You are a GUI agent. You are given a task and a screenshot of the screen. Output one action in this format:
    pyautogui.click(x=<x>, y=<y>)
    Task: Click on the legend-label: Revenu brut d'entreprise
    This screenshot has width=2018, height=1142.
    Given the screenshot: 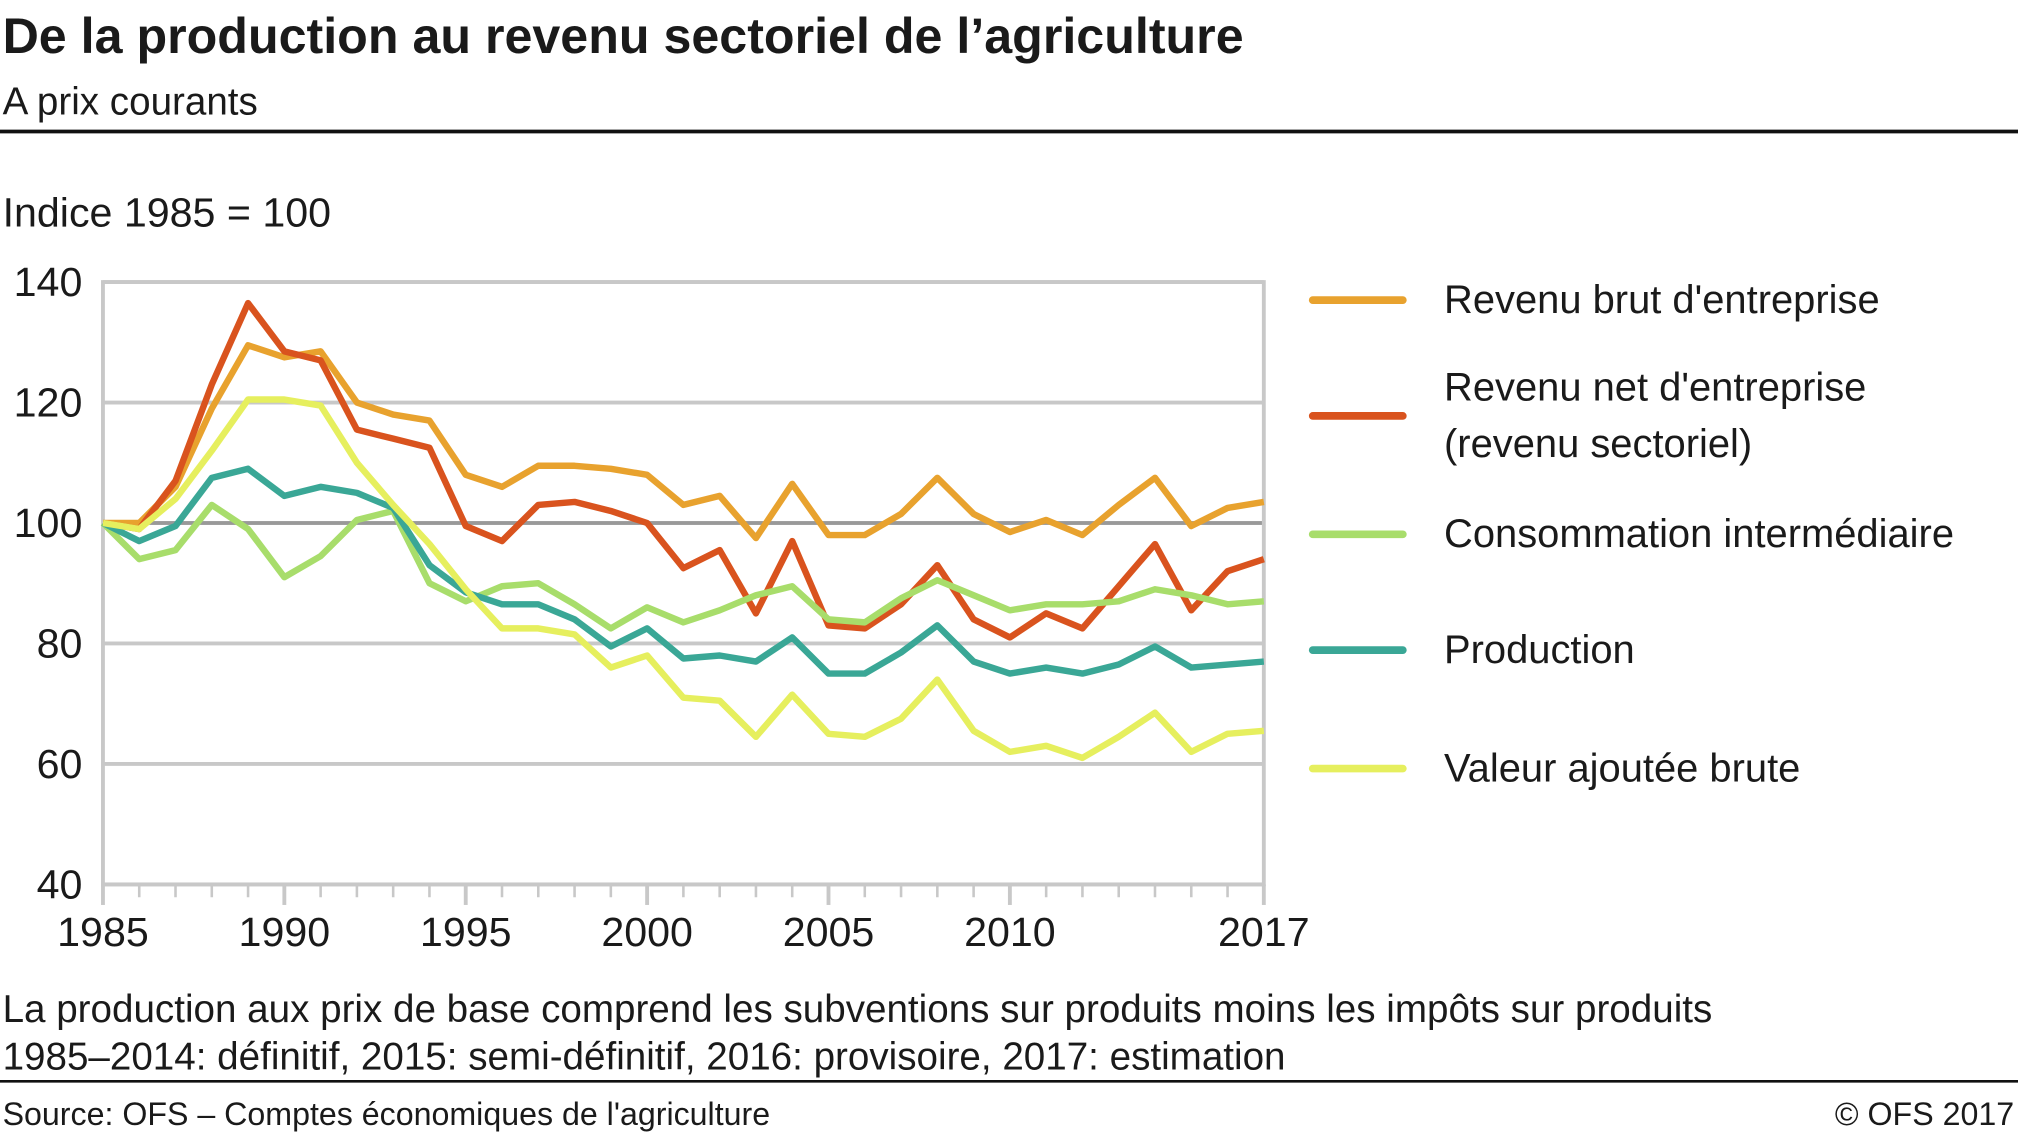 What is the action you would take?
    pyautogui.click(x=1662, y=299)
    